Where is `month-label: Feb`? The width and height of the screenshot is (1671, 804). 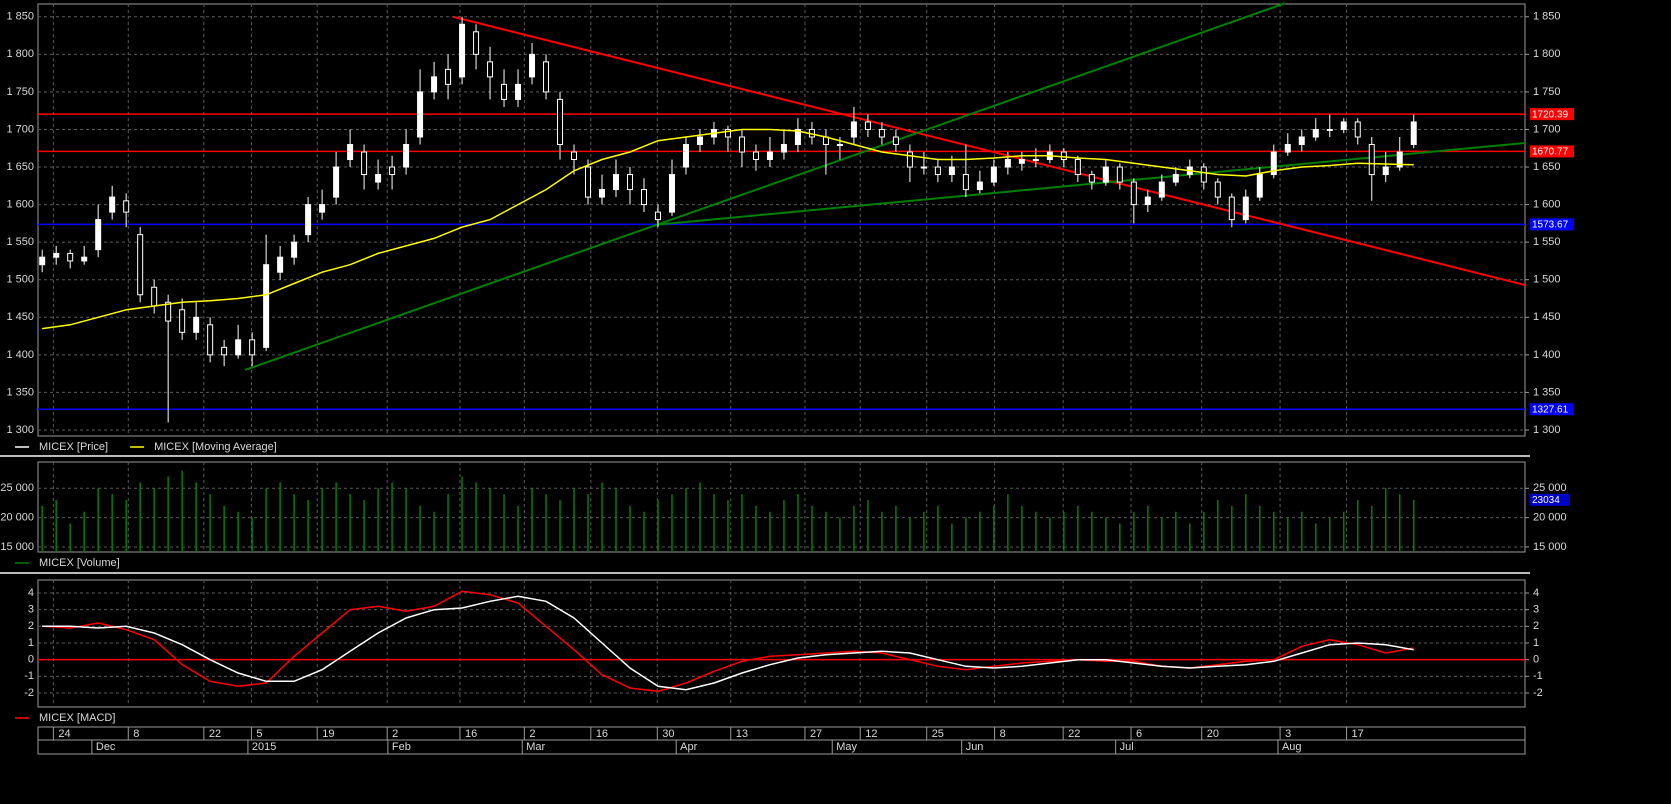
month-label: Feb is located at coordinates (401, 747).